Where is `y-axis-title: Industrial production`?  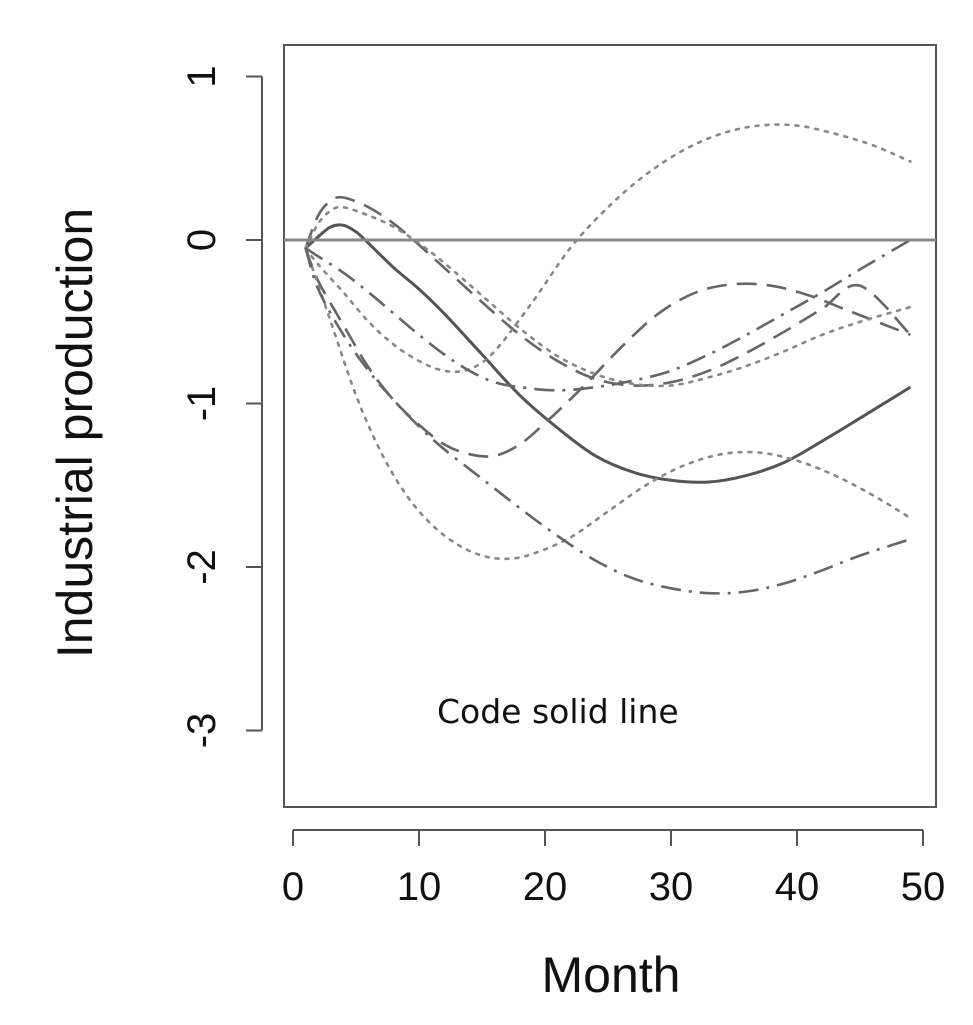 y-axis-title: Industrial production is located at coordinates (75, 433).